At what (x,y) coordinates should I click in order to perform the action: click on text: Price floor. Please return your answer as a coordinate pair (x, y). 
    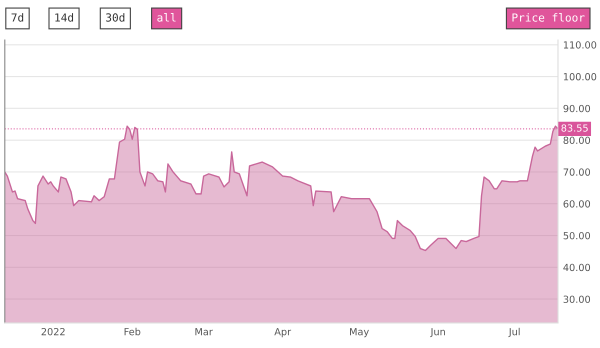
    Looking at the image, I should click on (548, 17).